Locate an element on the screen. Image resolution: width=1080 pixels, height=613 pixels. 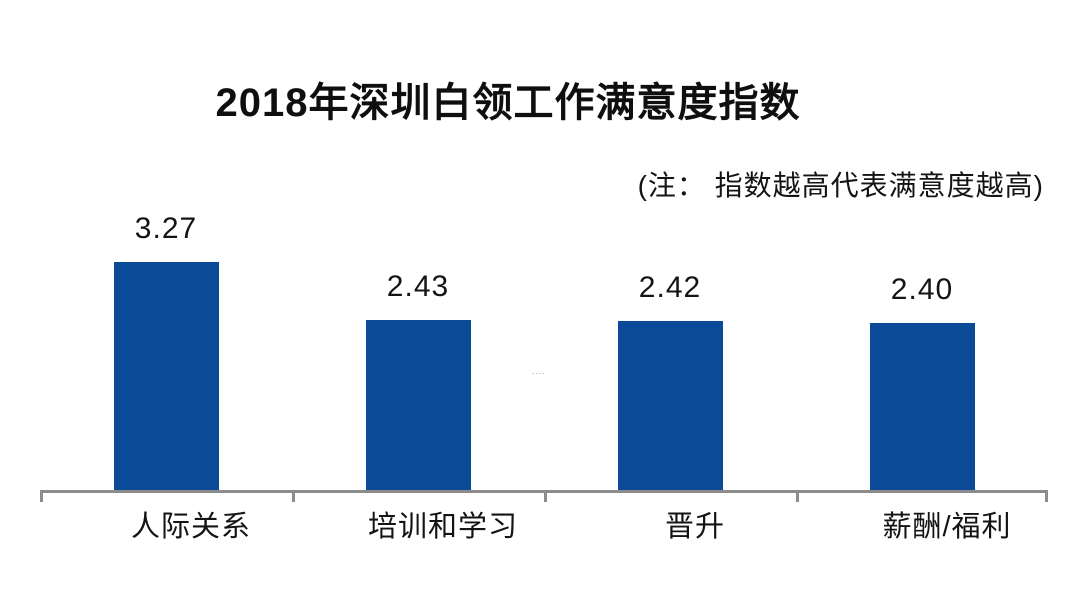
category-label-4: 薪酬/福利 is located at coordinates (947, 527).